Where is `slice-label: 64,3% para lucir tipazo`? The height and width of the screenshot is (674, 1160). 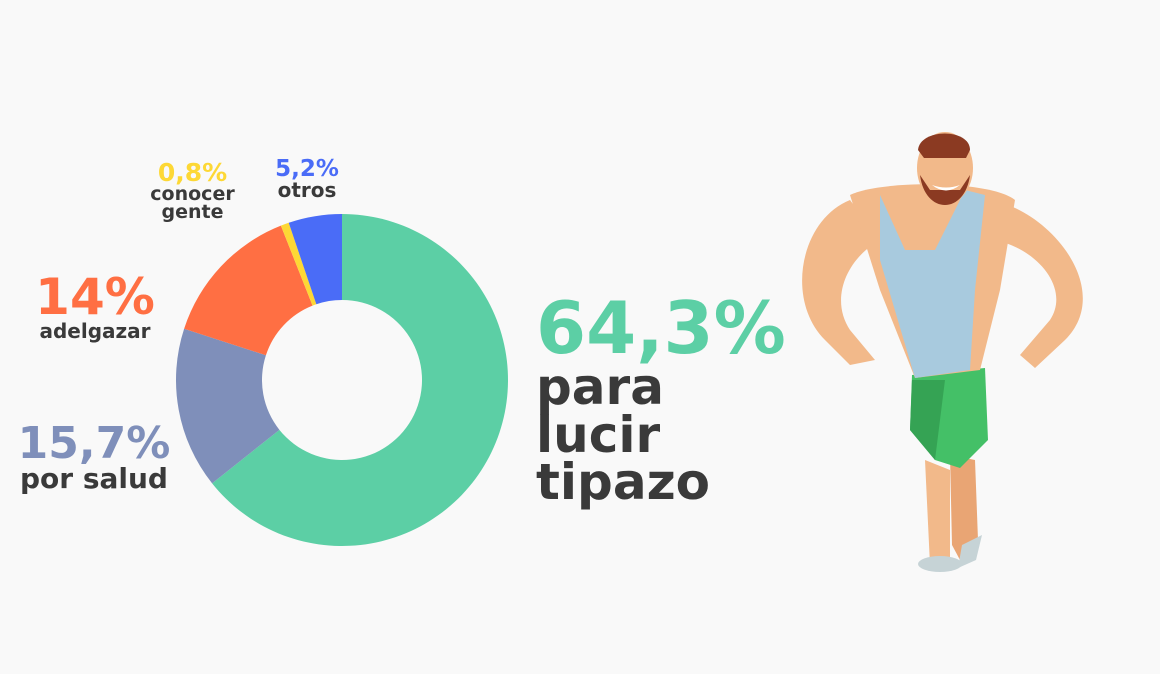 slice-label: 64,3% para lucir tipazo is located at coordinates (661, 399).